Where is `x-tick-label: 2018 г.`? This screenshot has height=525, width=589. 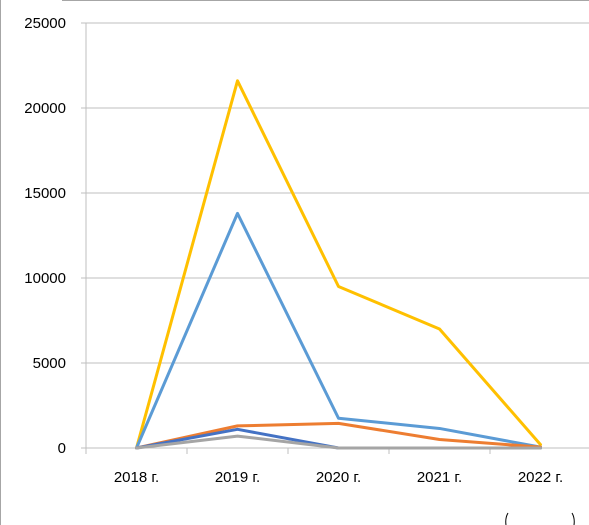 x-tick-label: 2018 г. is located at coordinates (136, 477).